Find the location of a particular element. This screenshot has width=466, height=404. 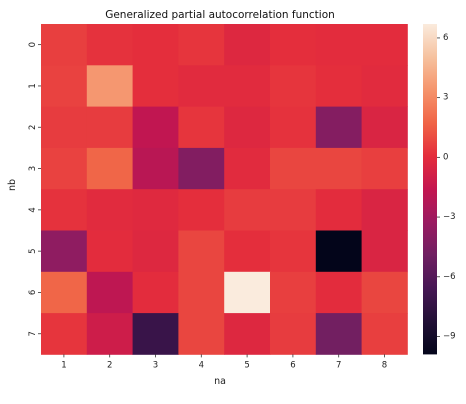

heatmap-cell-nb6-na8 is located at coordinates (384, 292).